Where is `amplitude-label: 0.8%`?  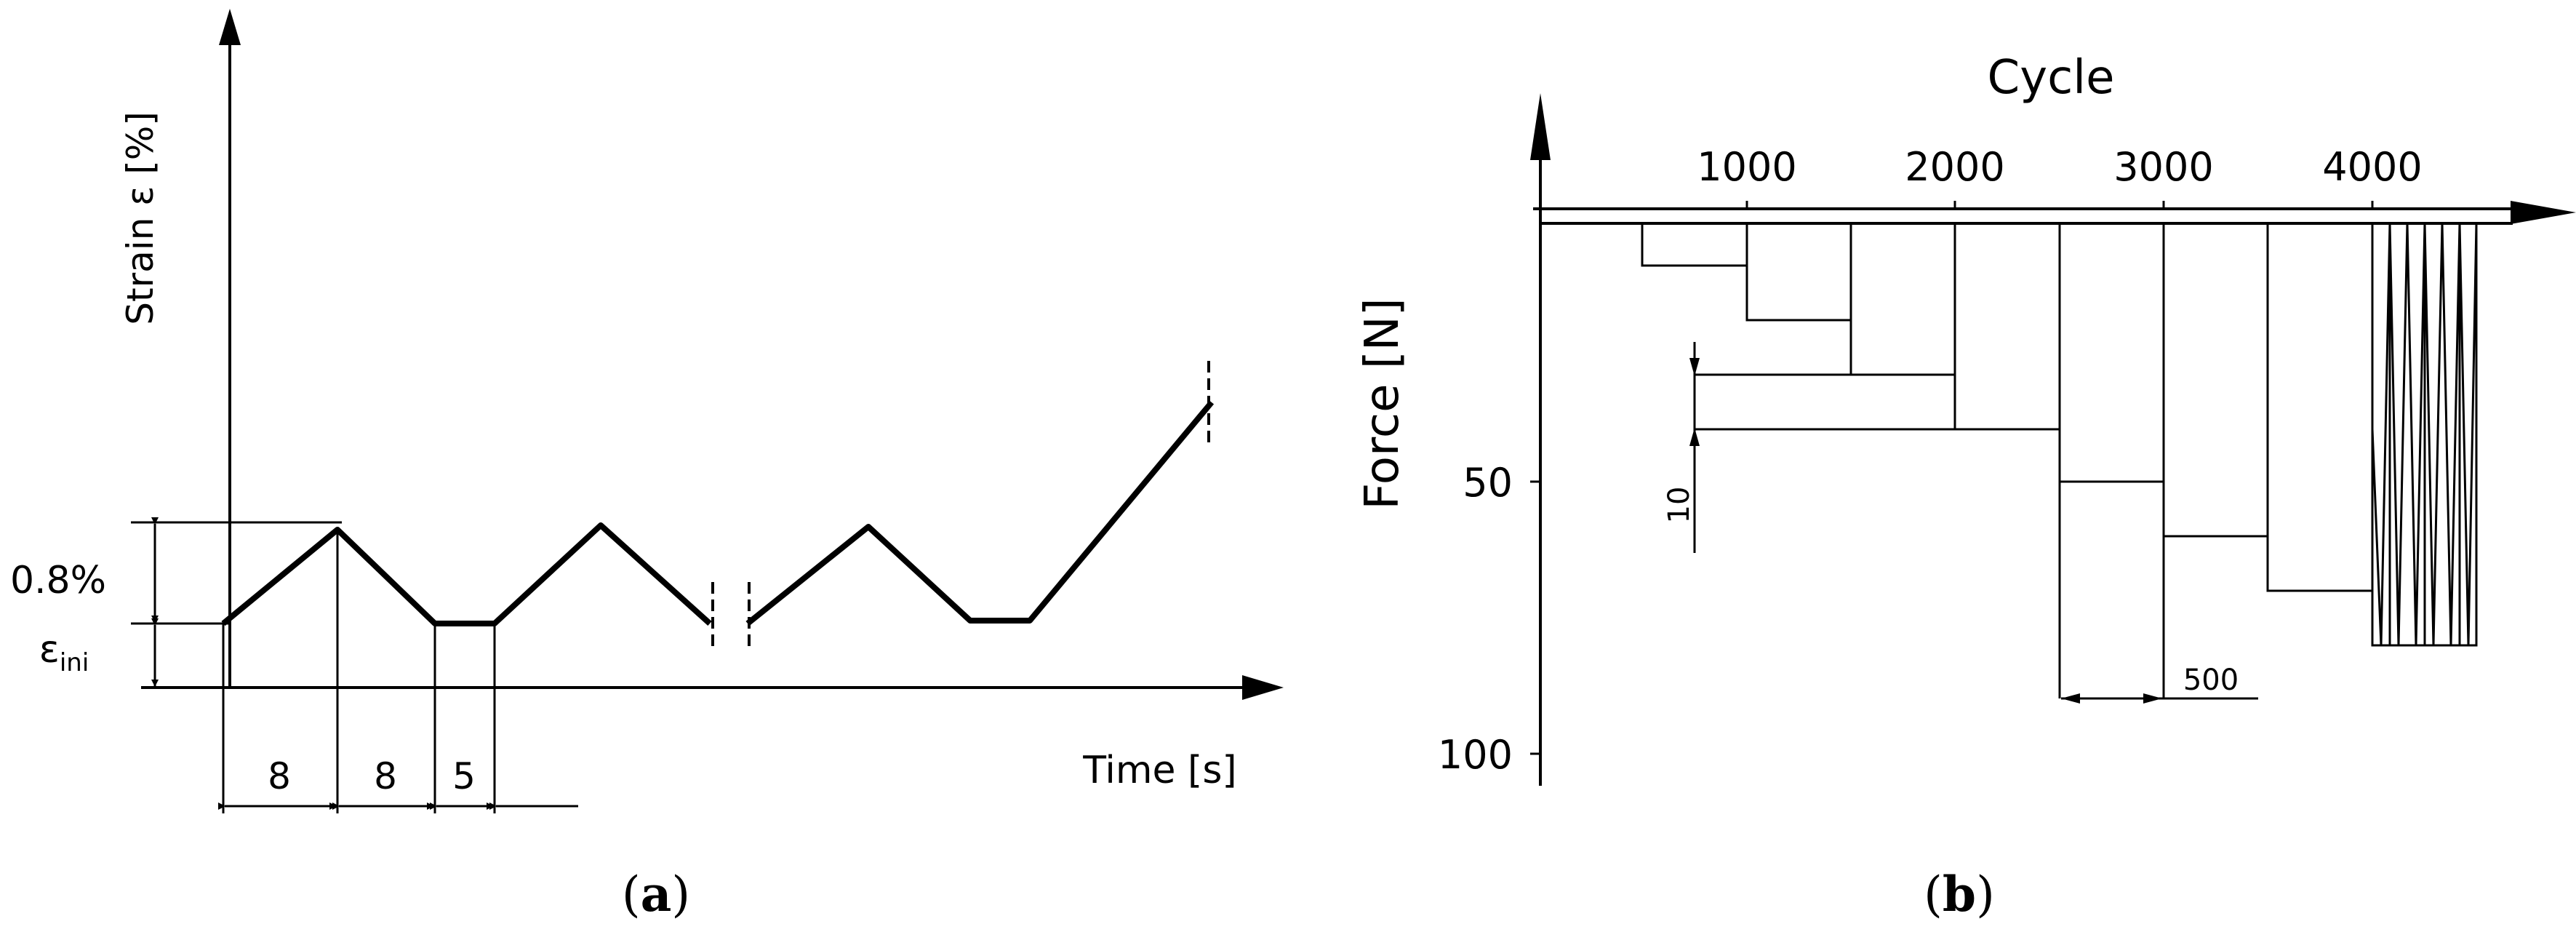
amplitude-label: 0.8% is located at coordinates (58, 581).